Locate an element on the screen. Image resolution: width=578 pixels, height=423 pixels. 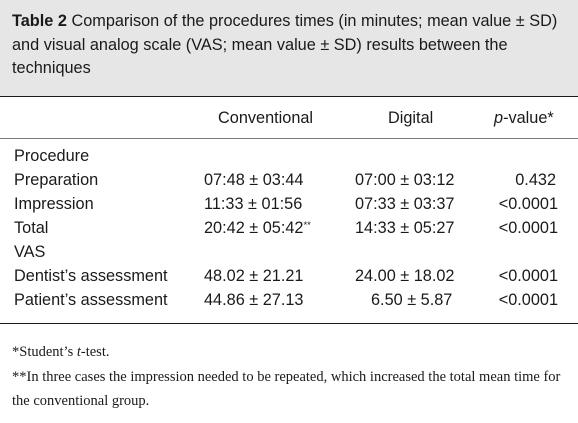
header-pvalue: p-value* is located at coordinates (524, 118).